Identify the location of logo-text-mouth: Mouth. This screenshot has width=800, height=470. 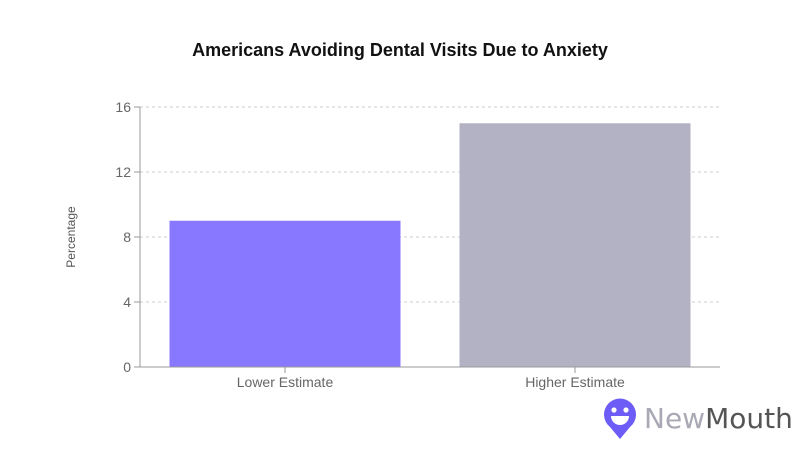
(749, 418).